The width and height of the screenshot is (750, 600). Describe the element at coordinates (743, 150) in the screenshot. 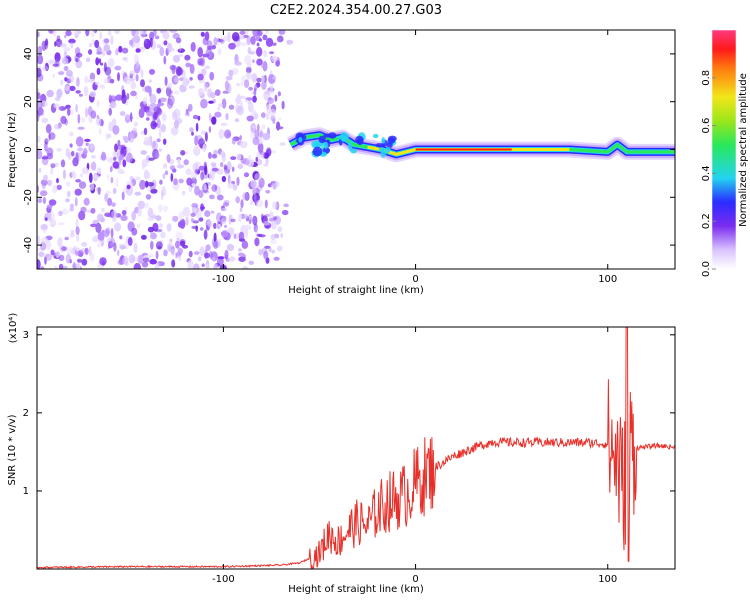

I see `colorbar-label: Normalized spectral amplitude` at that location.